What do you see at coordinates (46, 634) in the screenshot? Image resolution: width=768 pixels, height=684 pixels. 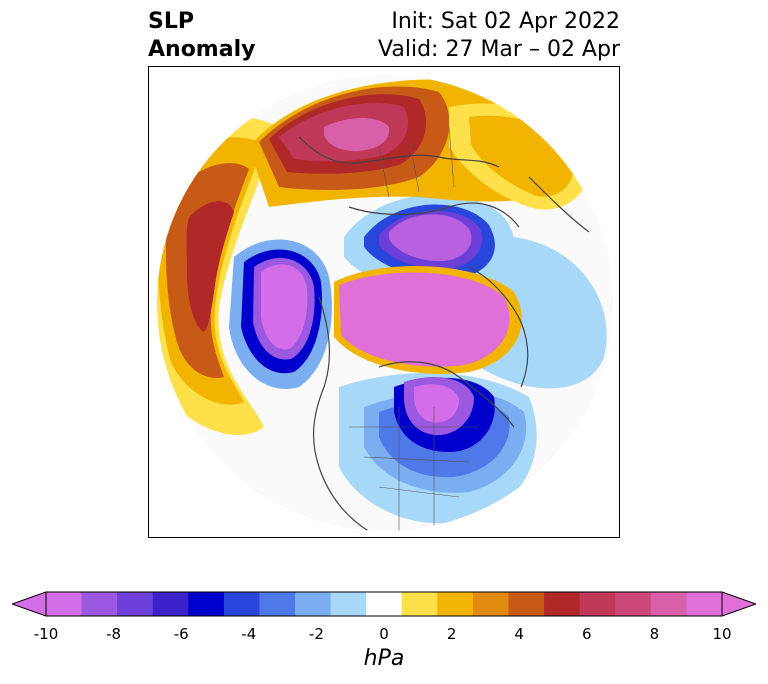 I see `colorbar-tick-label: -10` at bounding box center [46, 634].